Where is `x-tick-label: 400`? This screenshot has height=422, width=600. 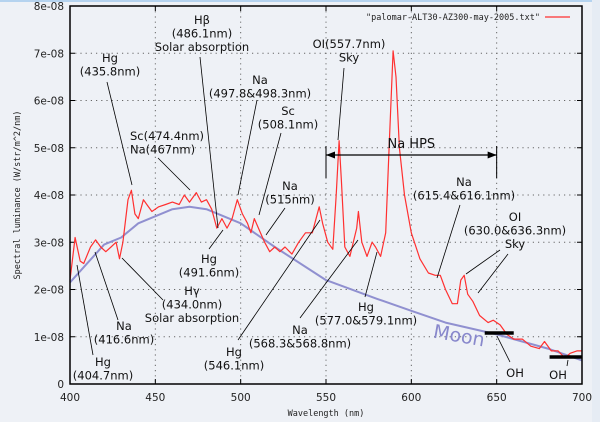
x-tick-label: 400 is located at coordinates (70, 398).